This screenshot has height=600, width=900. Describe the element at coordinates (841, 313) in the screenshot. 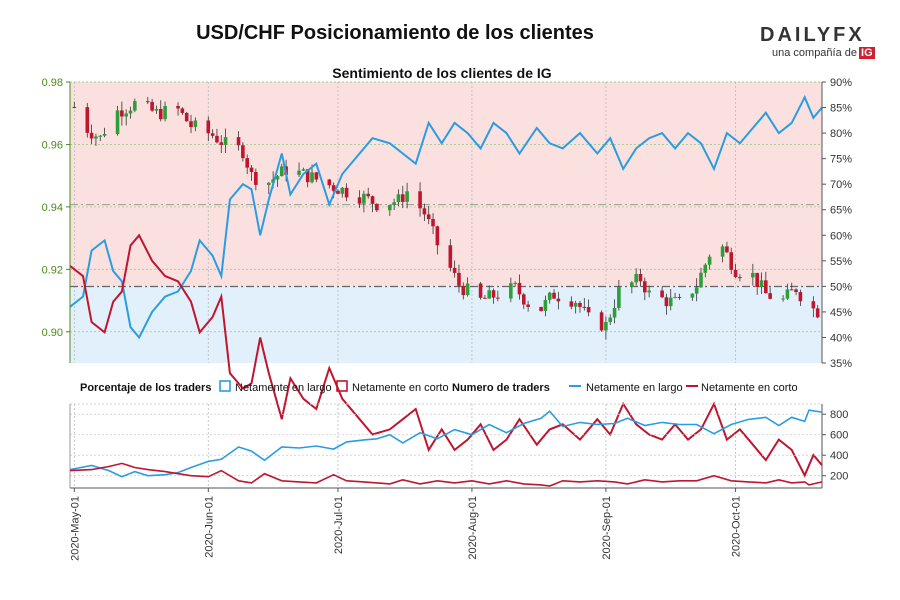

I see `pct-tick-label-2: 45%` at that location.